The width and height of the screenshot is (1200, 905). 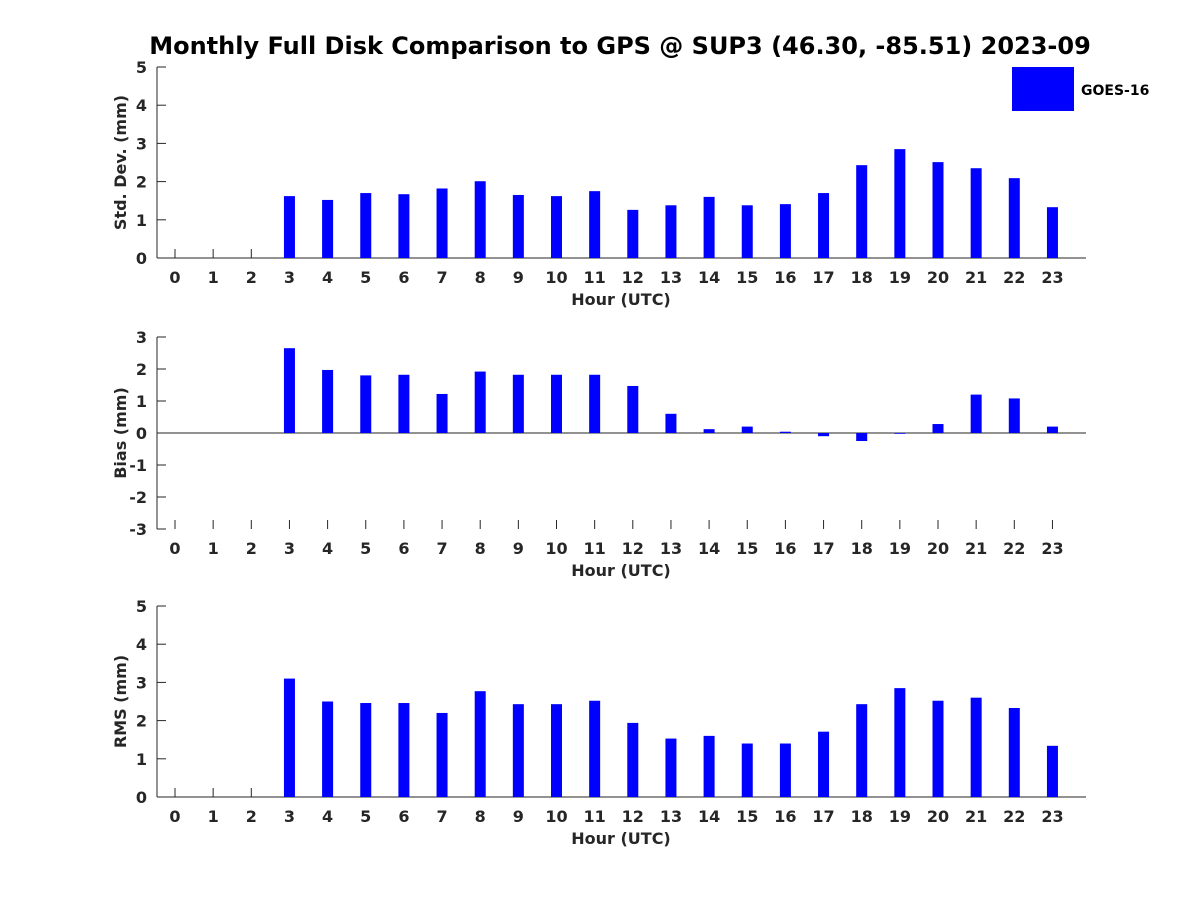 What do you see at coordinates (174, 816) in the screenshot?
I see `x-tick-label: 0` at bounding box center [174, 816].